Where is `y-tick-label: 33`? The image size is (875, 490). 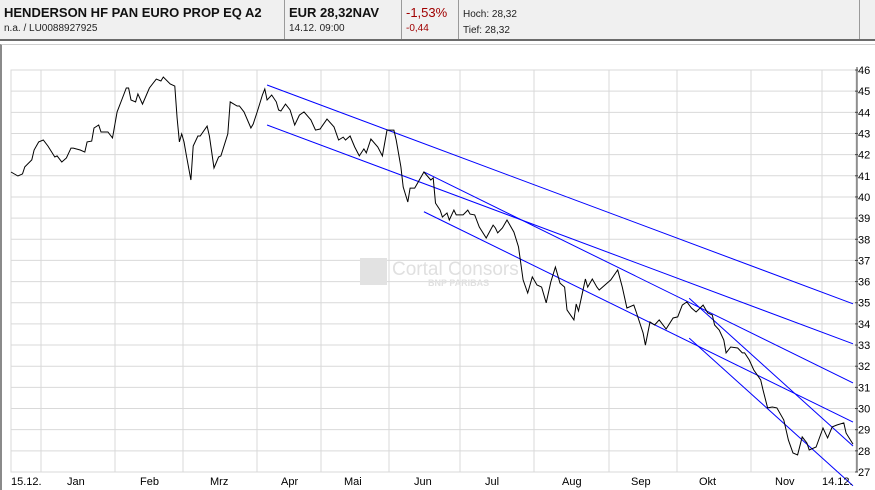 y-tick-label: 33 is located at coordinates (864, 346).